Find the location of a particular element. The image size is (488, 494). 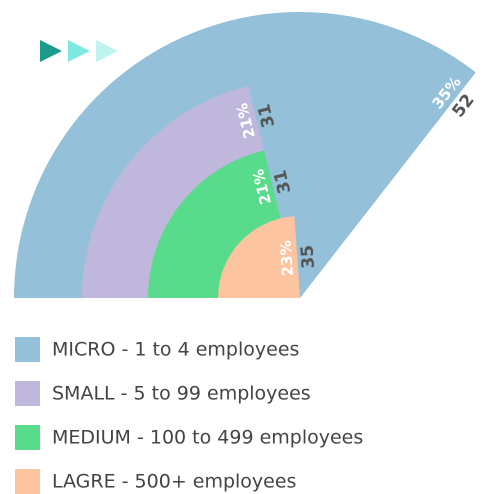

decor-arrows is located at coordinates (79, 51).